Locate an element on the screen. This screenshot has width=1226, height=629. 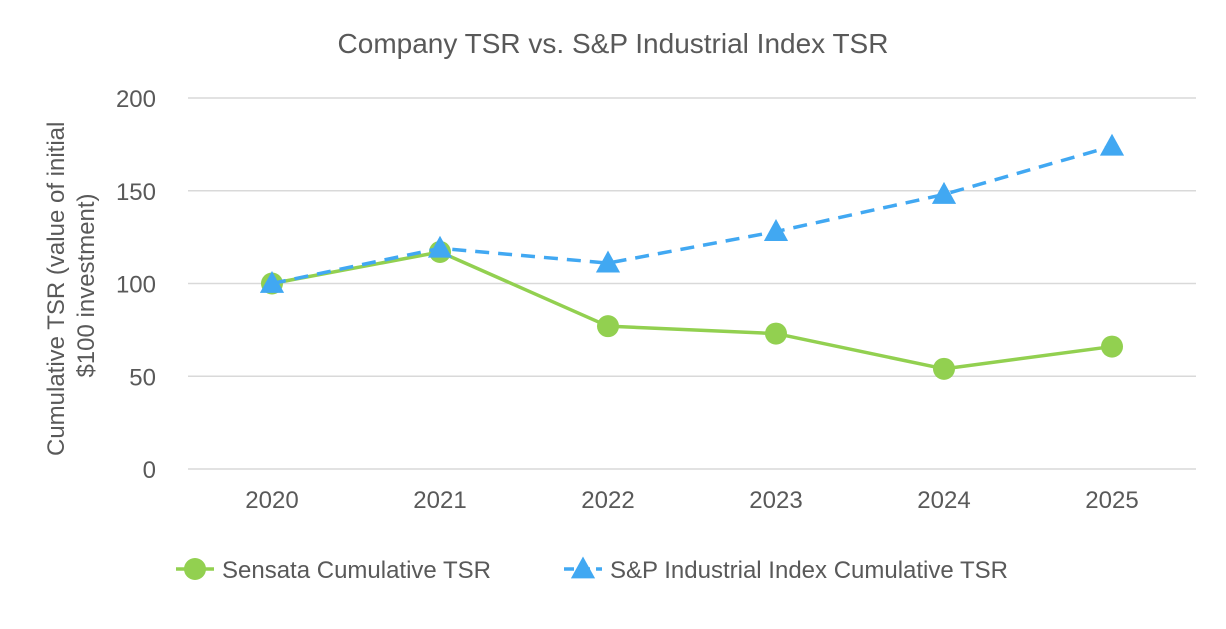
y-tick-label: 50 is located at coordinates (142, 377).